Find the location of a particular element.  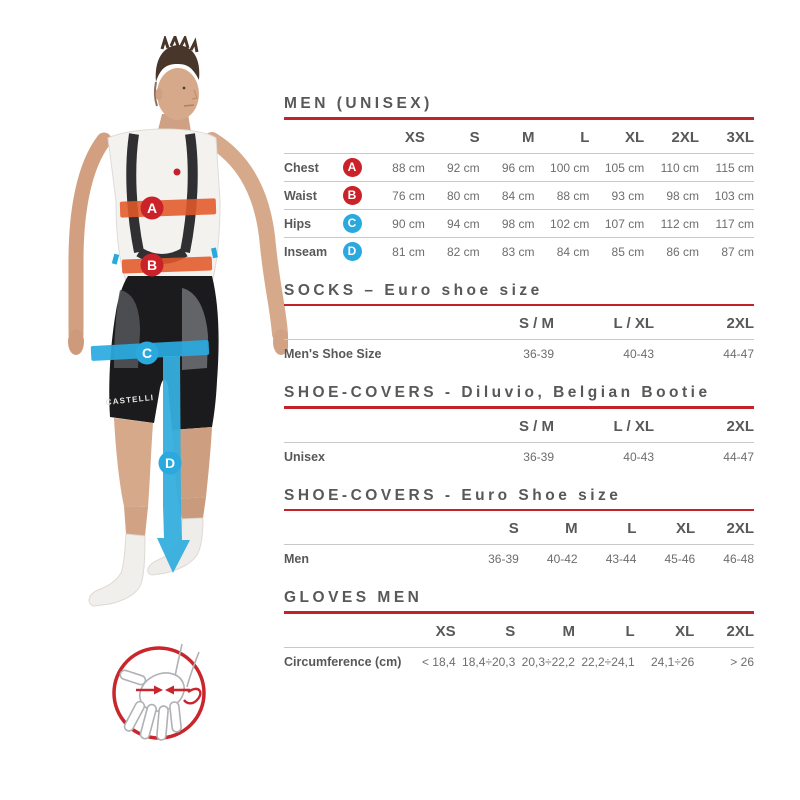

svg-text: B is located at coordinates (152, 265).